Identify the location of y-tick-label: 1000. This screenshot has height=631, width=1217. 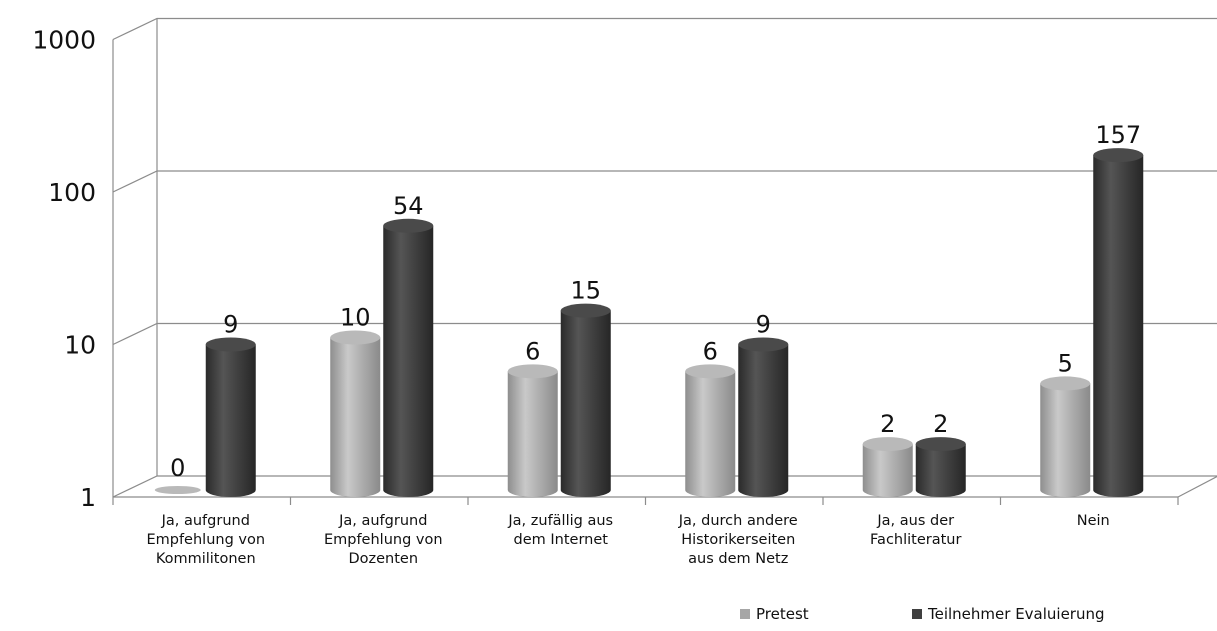
(64, 40).